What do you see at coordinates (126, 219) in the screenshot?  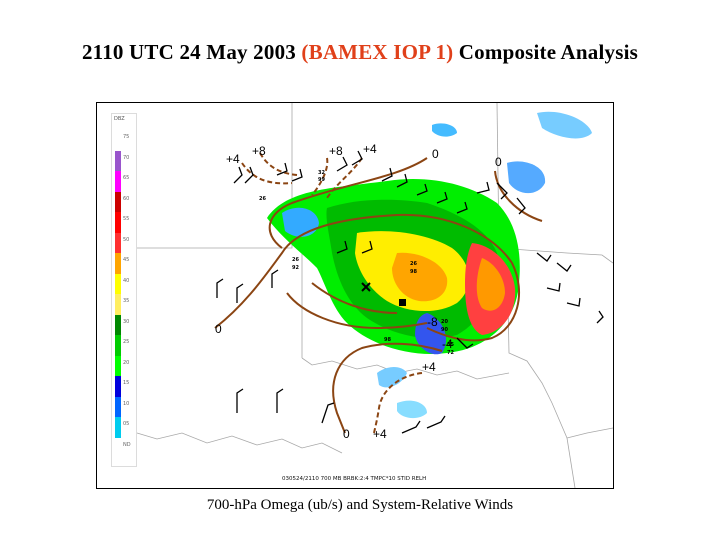 I see `legend-level-label: 55` at bounding box center [126, 219].